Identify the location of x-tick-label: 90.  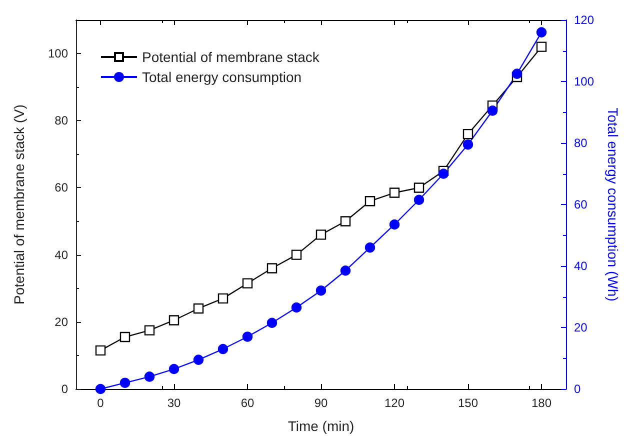
(321, 403).